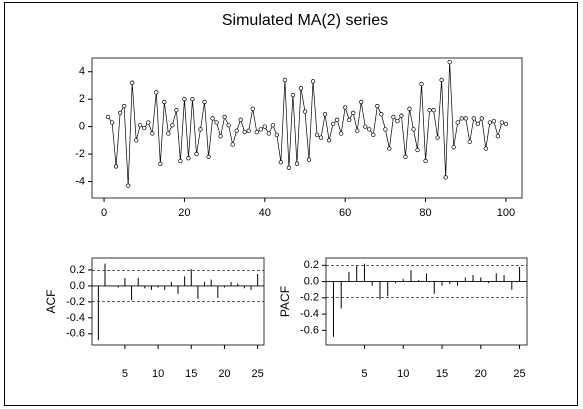 The width and height of the screenshot is (583, 409). What do you see at coordinates (191, 374) in the screenshot?
I see `x-tick-label: 15` at bounding box center [191, 374].